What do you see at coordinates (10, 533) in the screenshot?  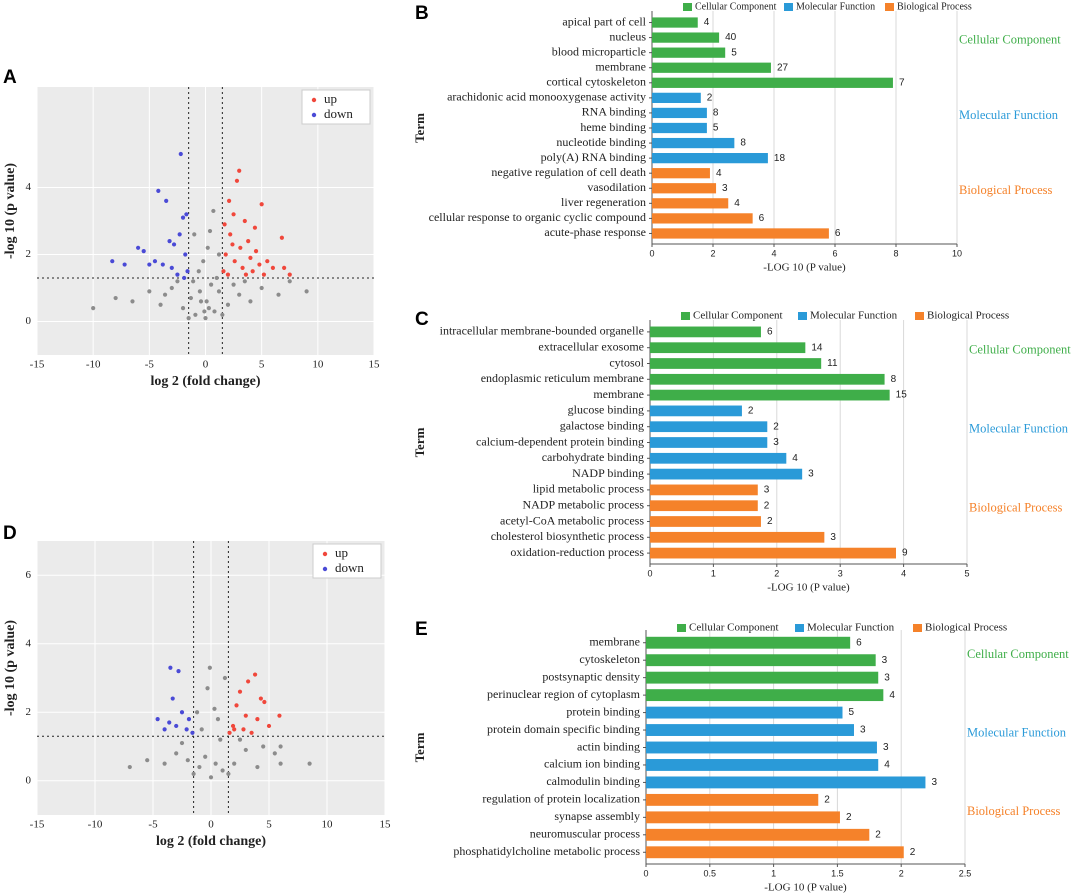 I see `panel-letter: D` at bounding box center [10, 533].